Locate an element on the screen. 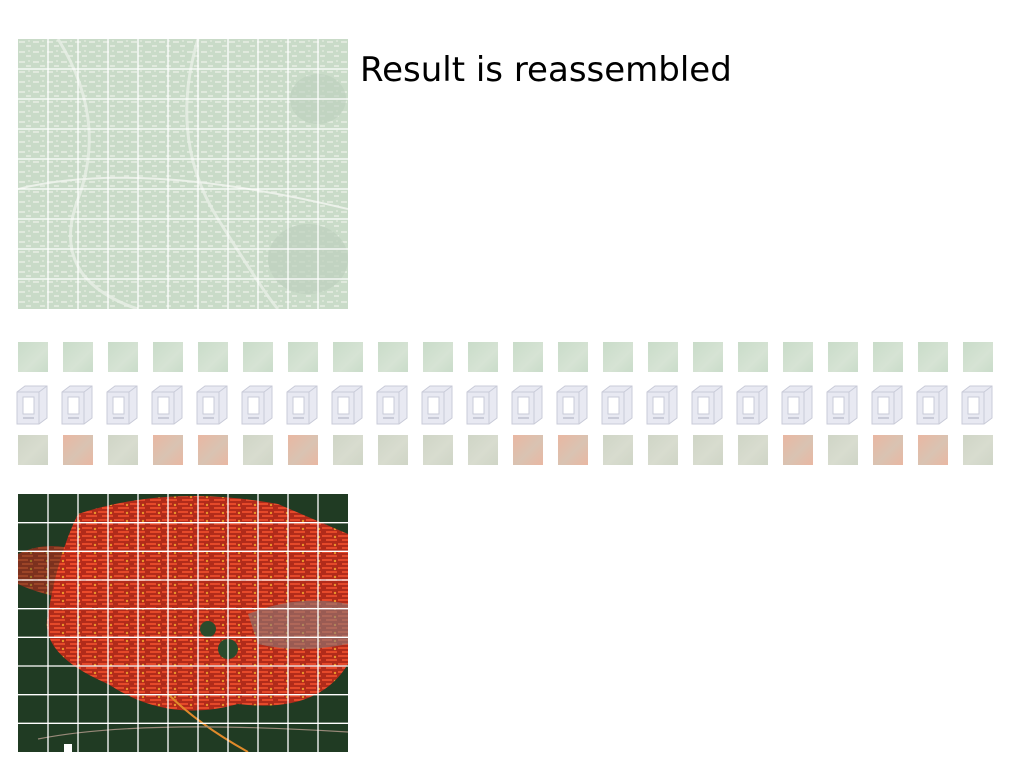 The width and height of the screenshot is (1024, 768). result-map-grid is located at coordinates (183, 623).